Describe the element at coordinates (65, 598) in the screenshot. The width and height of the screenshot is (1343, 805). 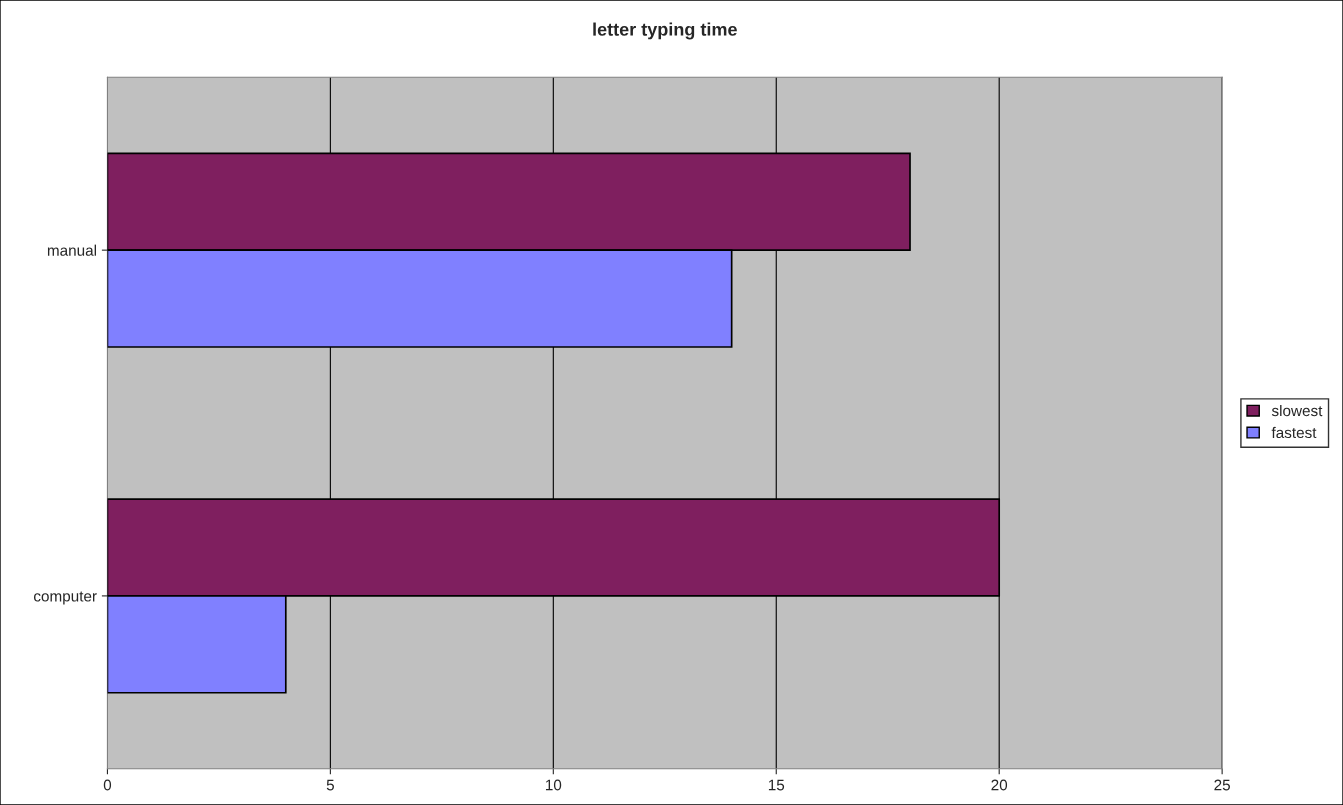
I see `y-tick-label: computer` at that location.